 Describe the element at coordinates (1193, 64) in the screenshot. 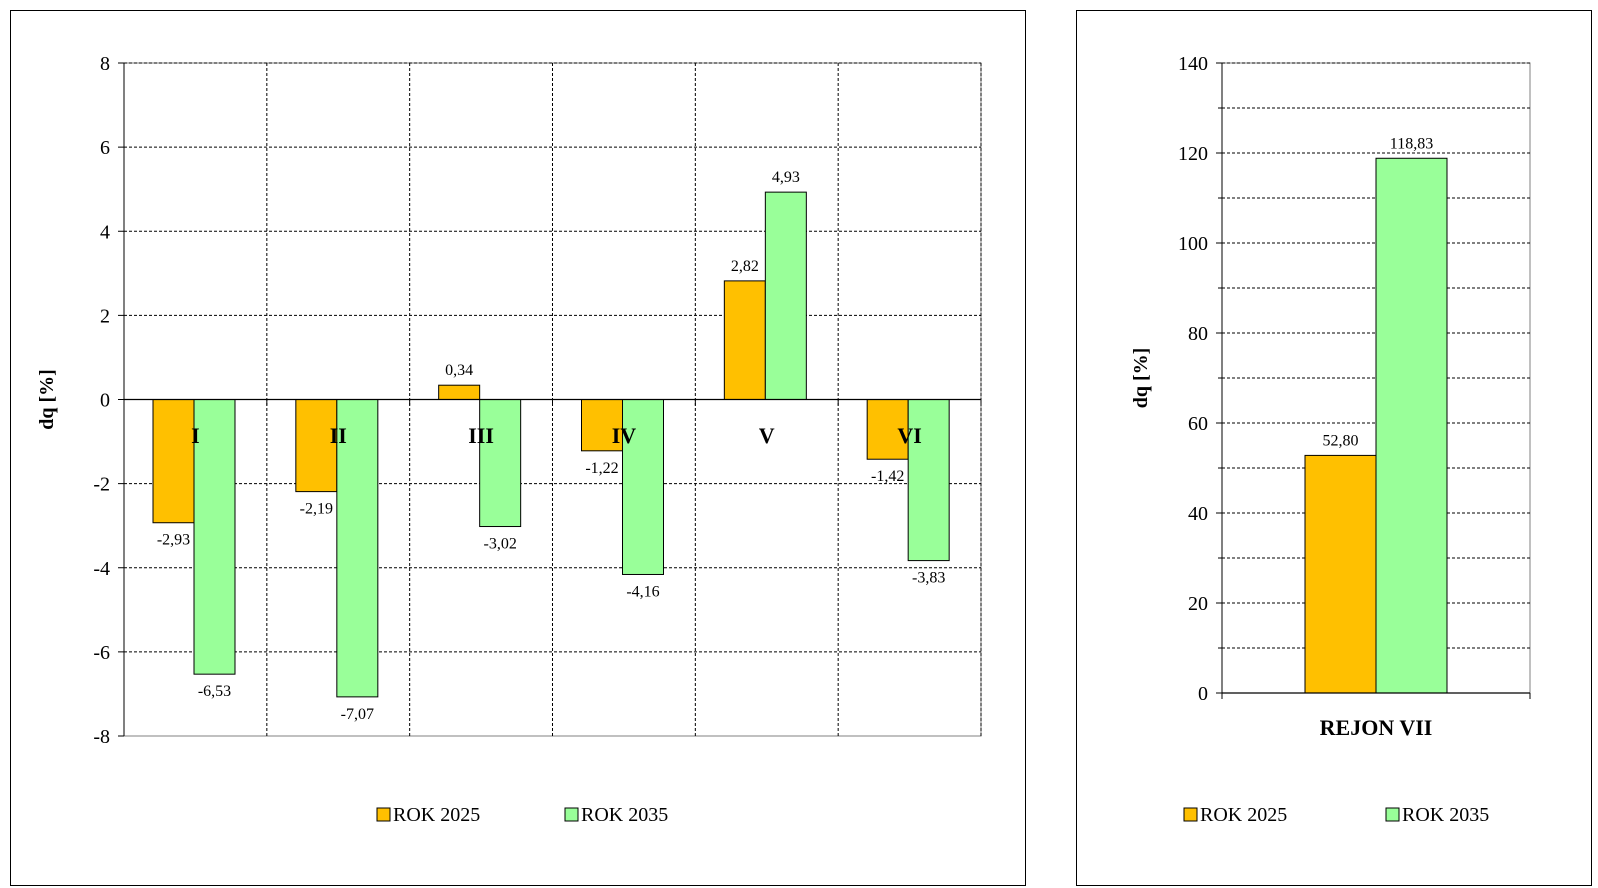

I see `y-tick-label: 140` at that location.